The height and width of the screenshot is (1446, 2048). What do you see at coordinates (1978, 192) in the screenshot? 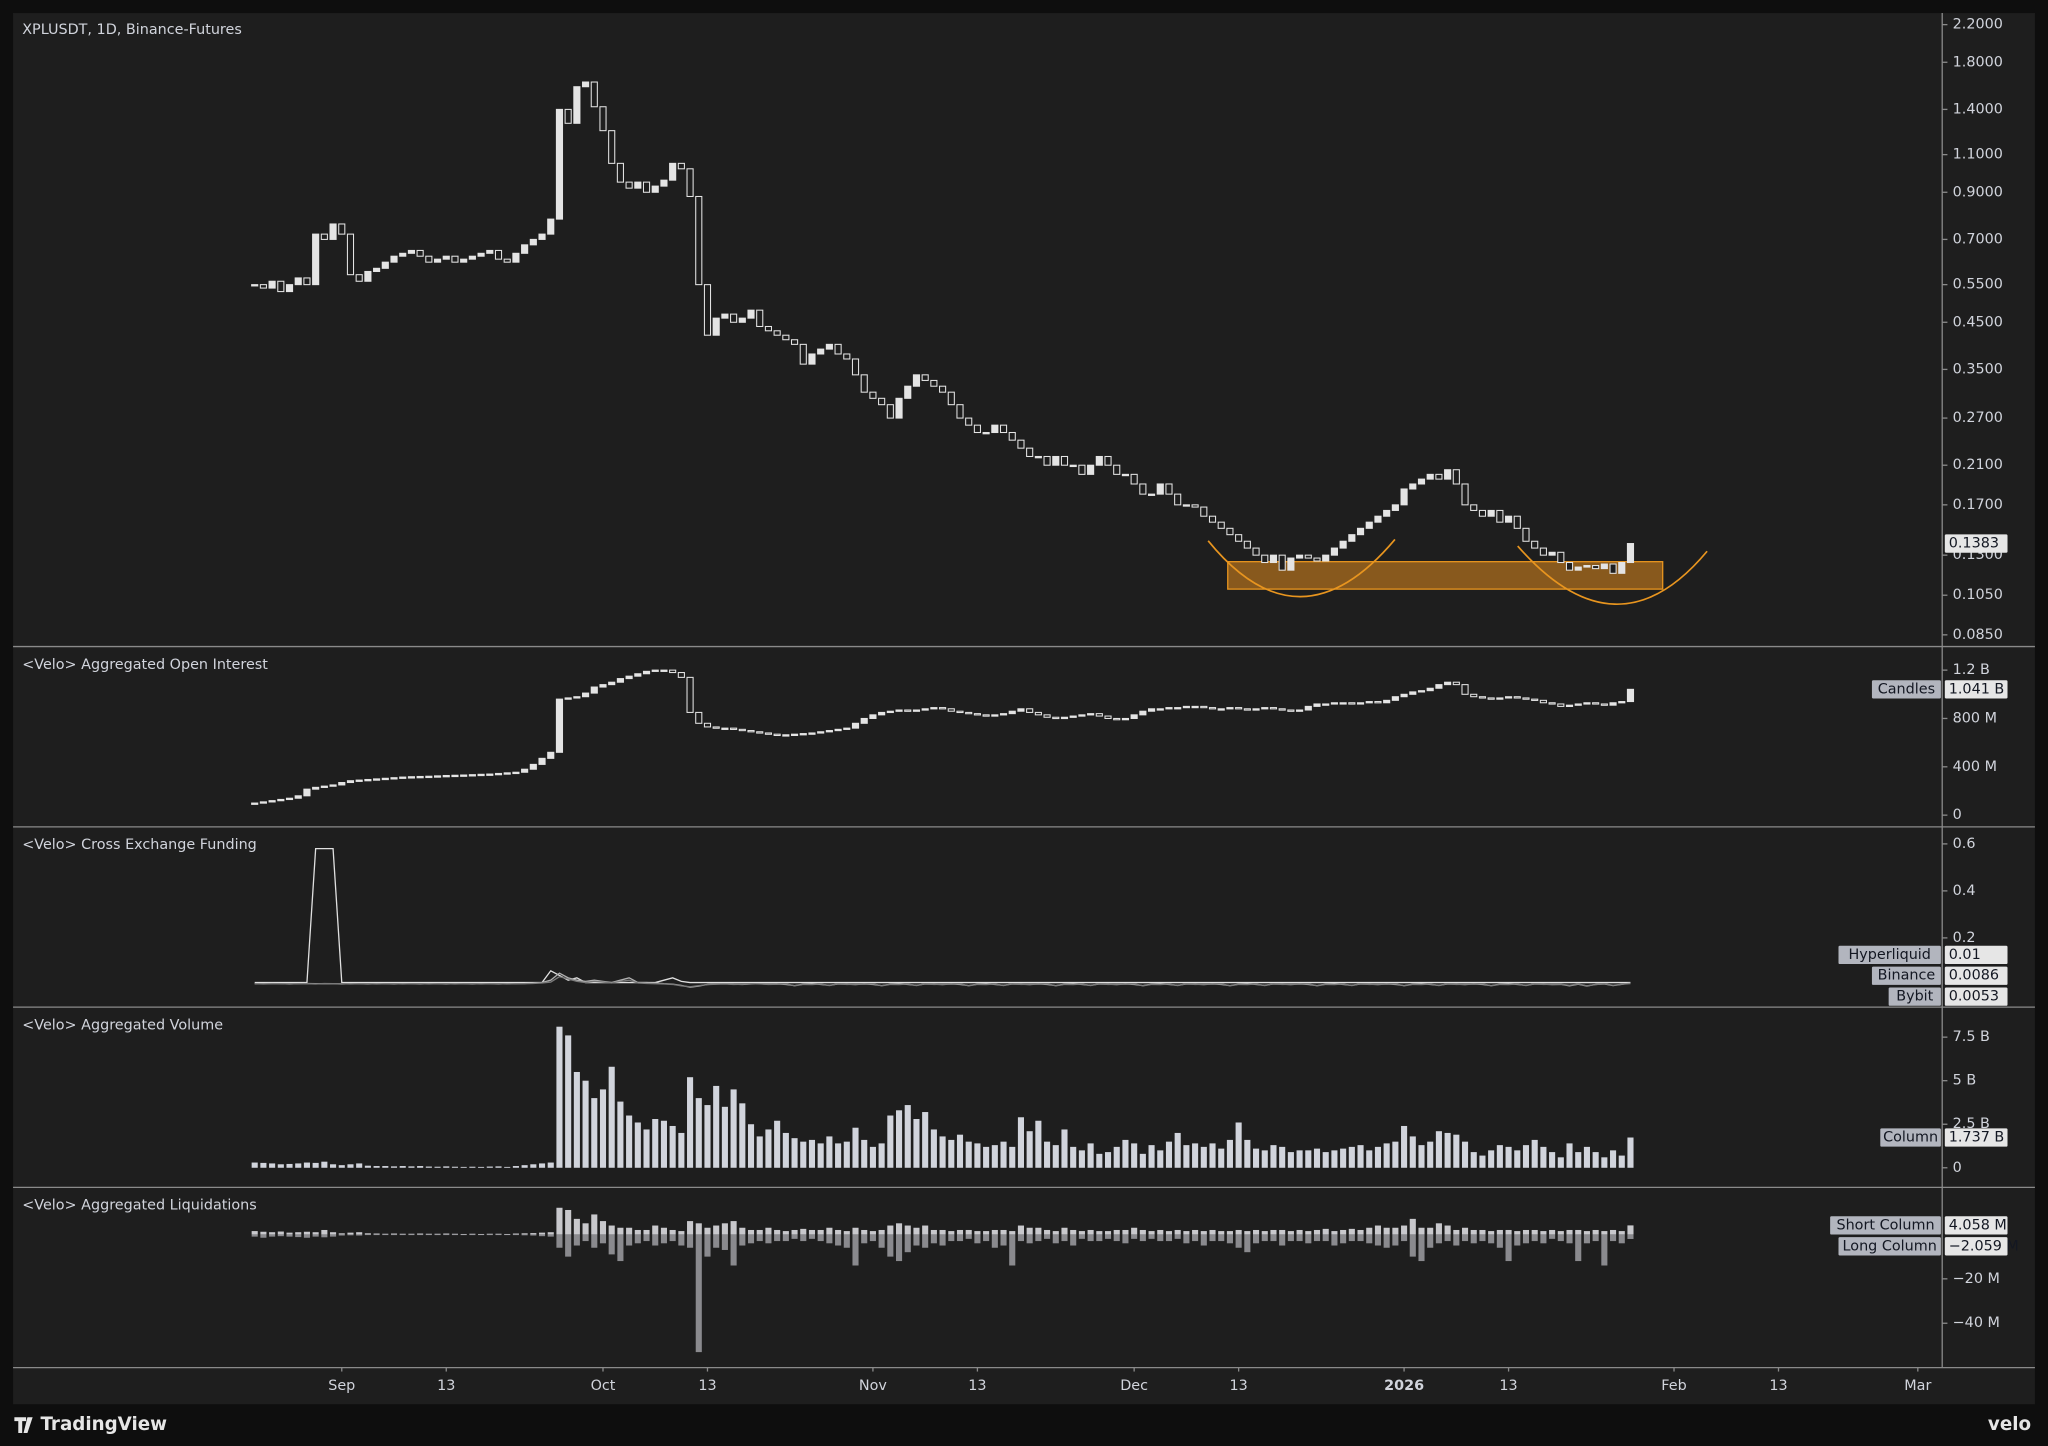
I see `y-tick-label: 0.9000` at bounding box center [1978, 192].